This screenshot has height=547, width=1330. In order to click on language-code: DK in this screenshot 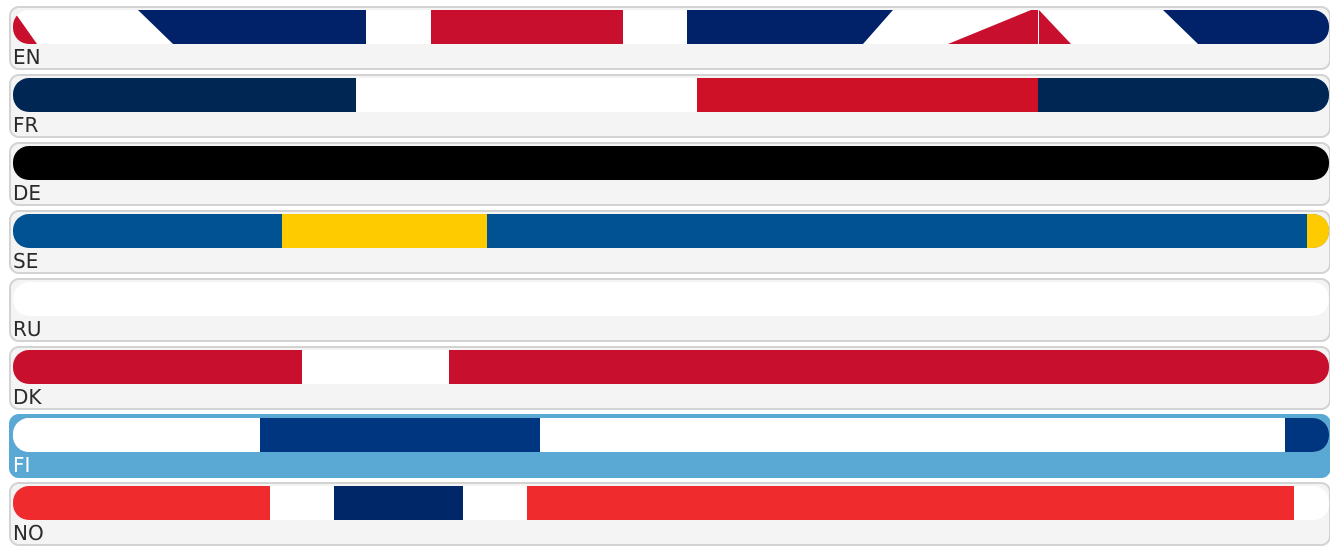, I will do `click(27, 397)`.